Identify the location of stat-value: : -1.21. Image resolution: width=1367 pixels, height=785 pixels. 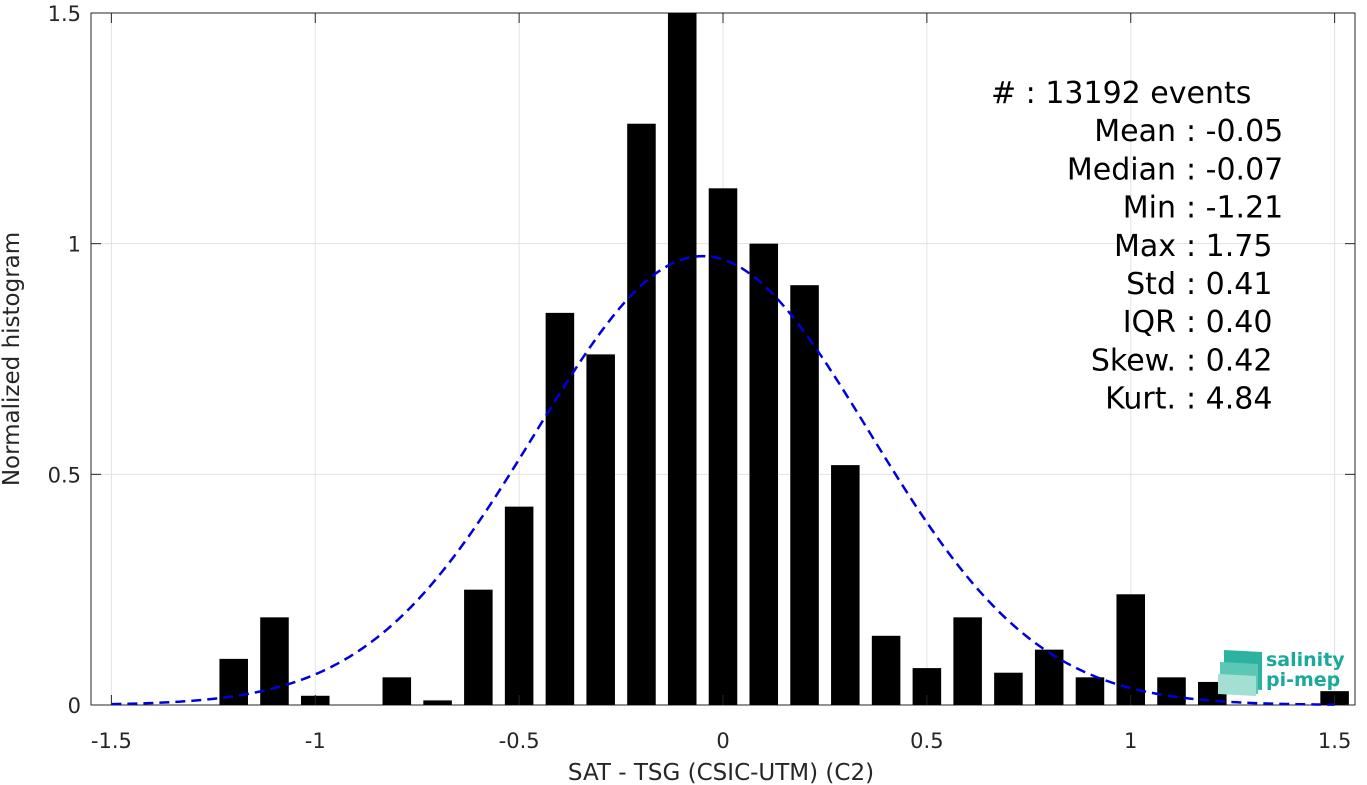
(1234, 208).